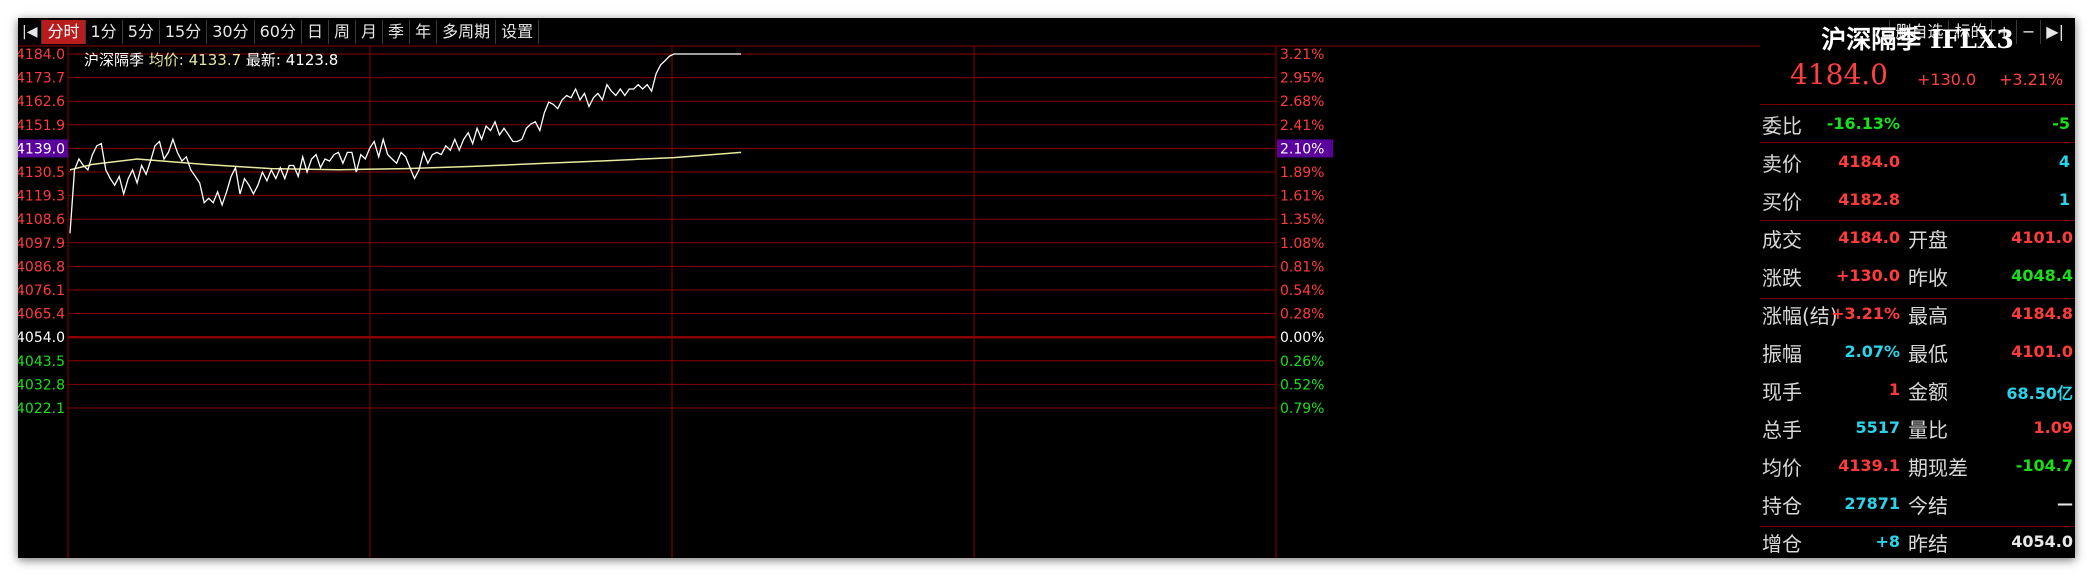 The image size is (2093, 578). Describe the element at coordinates (2042, 313) in the screenshot. I see `quote-row-value: 4184.8` at that location.